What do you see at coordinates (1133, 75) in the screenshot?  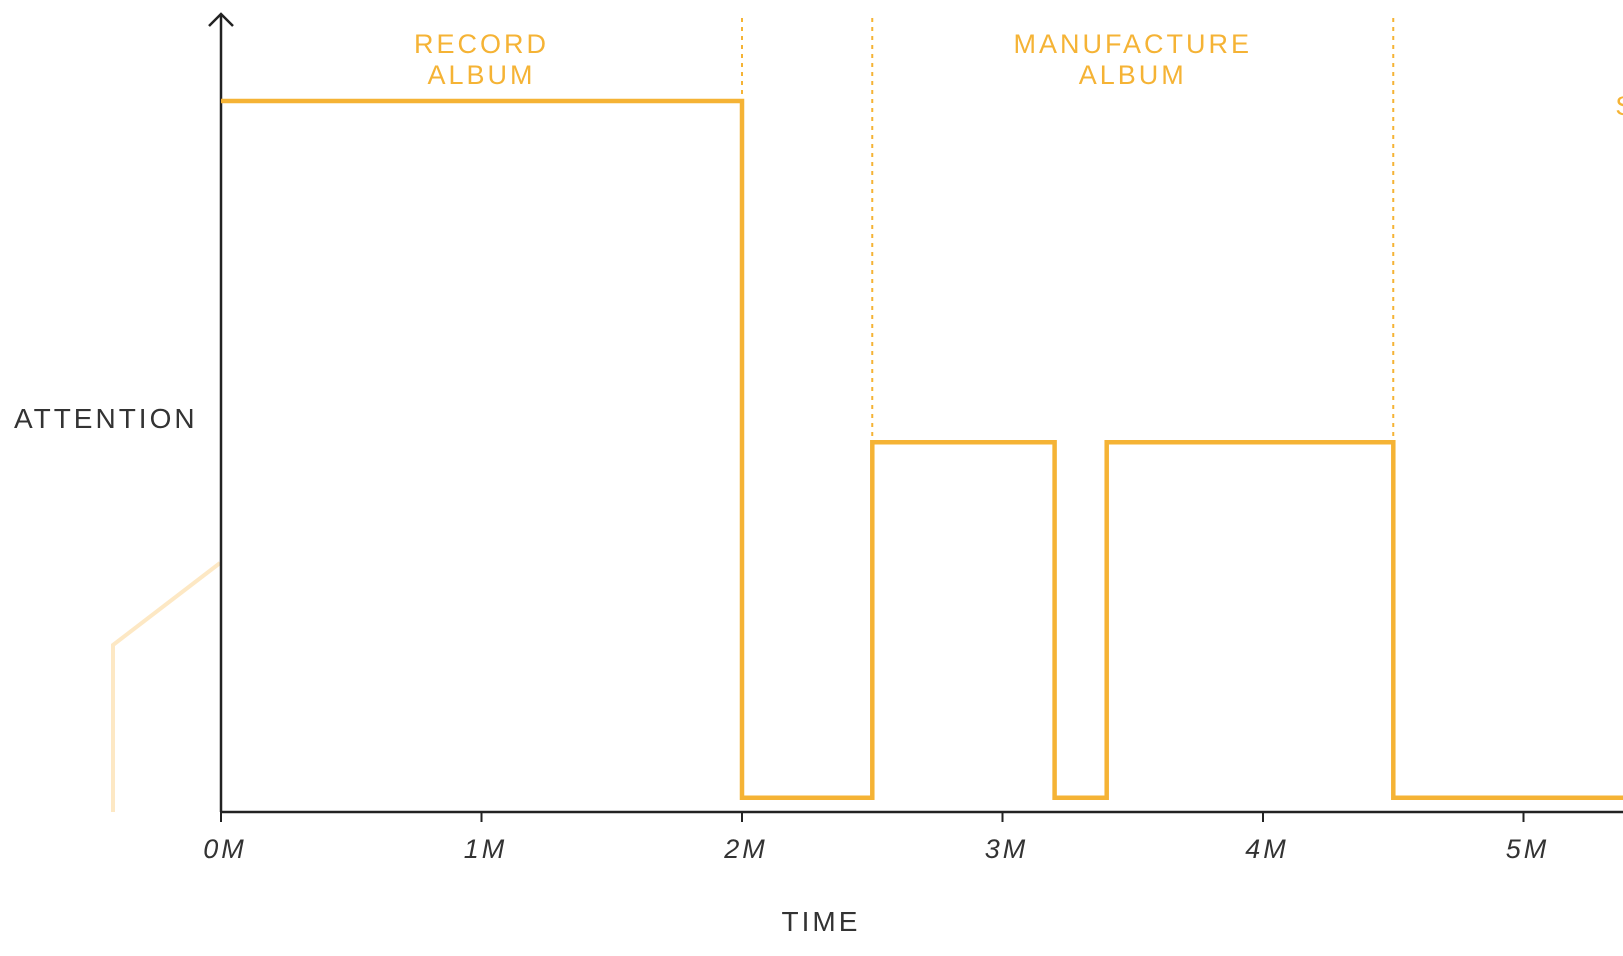 I see `phase-label-1-line-1: ALBUM` at bounding box center [1133, 75].